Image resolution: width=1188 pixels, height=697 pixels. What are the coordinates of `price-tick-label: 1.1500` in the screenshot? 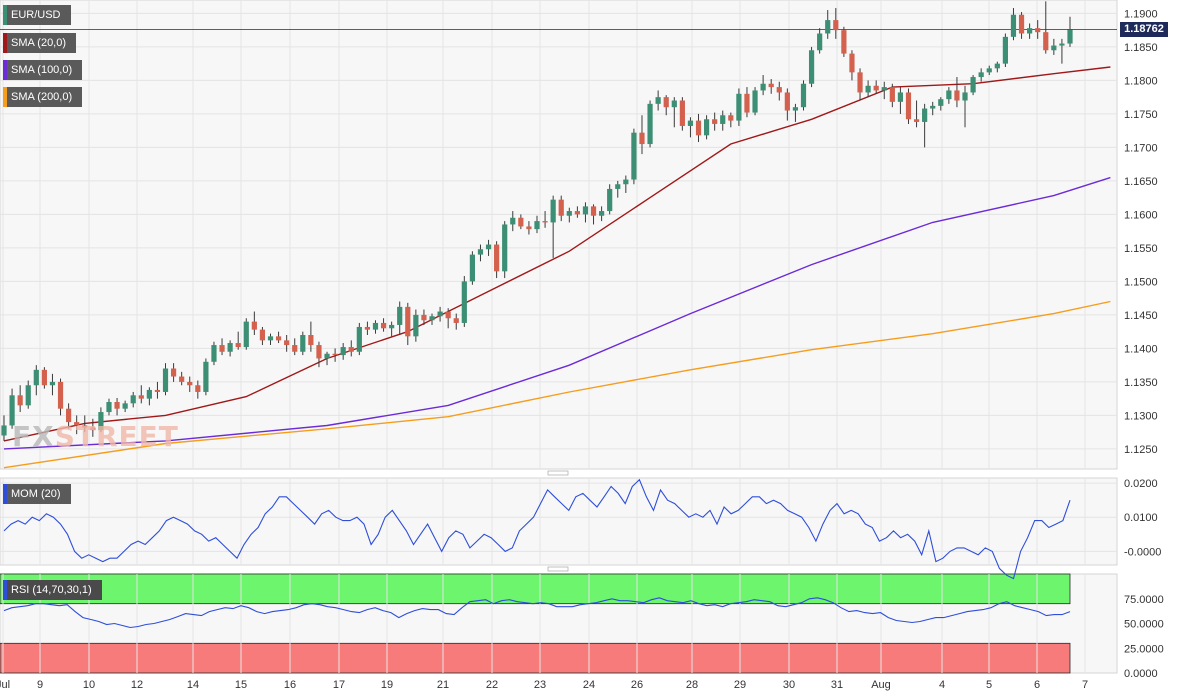 It's located at (1141, 282).